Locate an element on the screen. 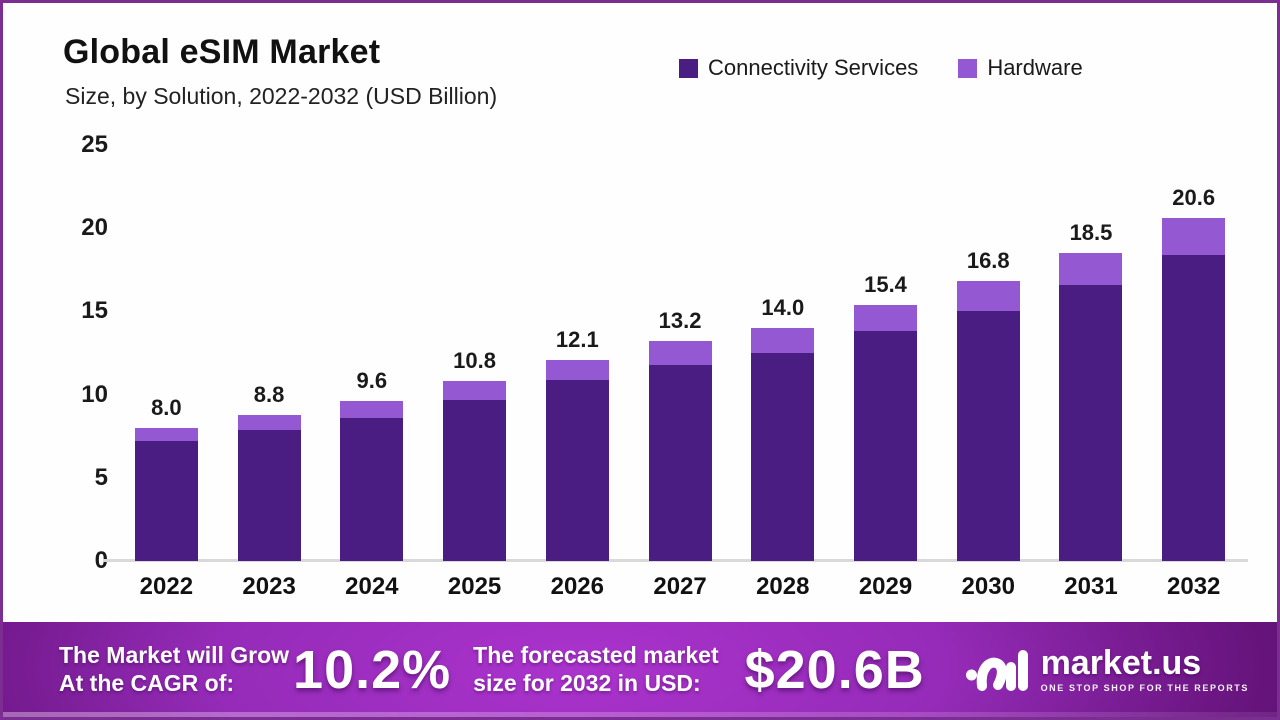 This screenshot has width=1280, height=720. legend-label: Connectivity Services is located at coordinates (813, 67).